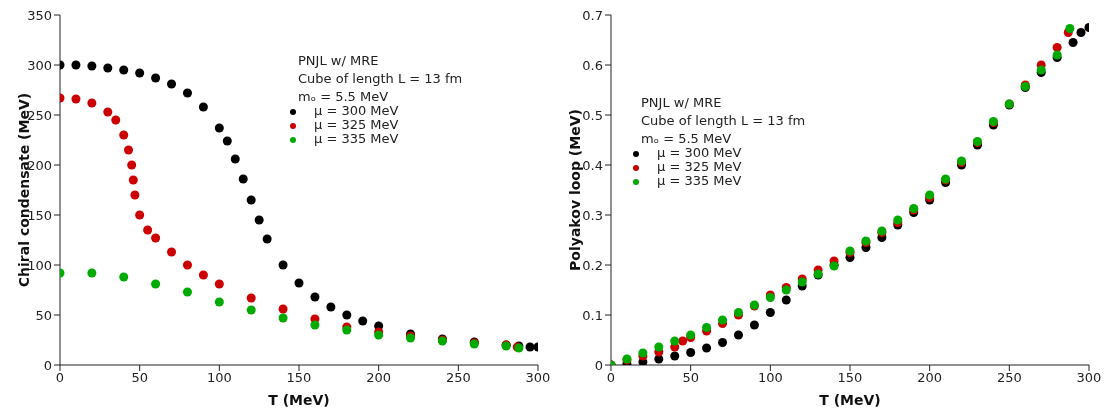 This screenshot has width=1107, height=412. What do you see at coordinates (39, 15) in the screenshot?
I see `y-tick-label: 350` at bounding box center [39, 15].